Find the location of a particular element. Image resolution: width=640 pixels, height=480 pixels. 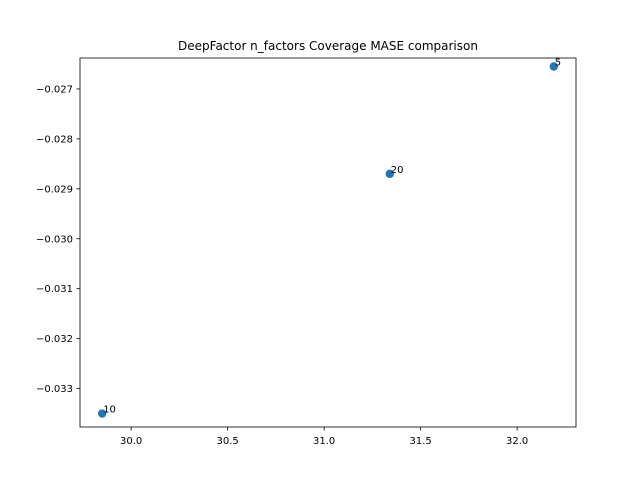

point-label: 5 is located at coordinates (558, 62).